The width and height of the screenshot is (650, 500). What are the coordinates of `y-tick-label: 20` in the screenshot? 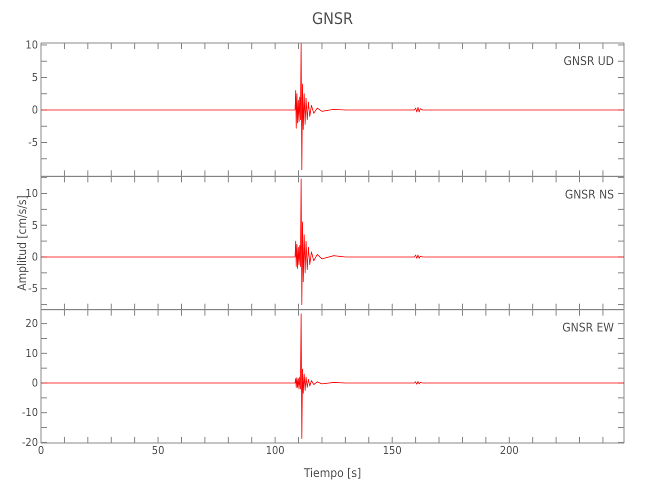 It's located at (31, 323).